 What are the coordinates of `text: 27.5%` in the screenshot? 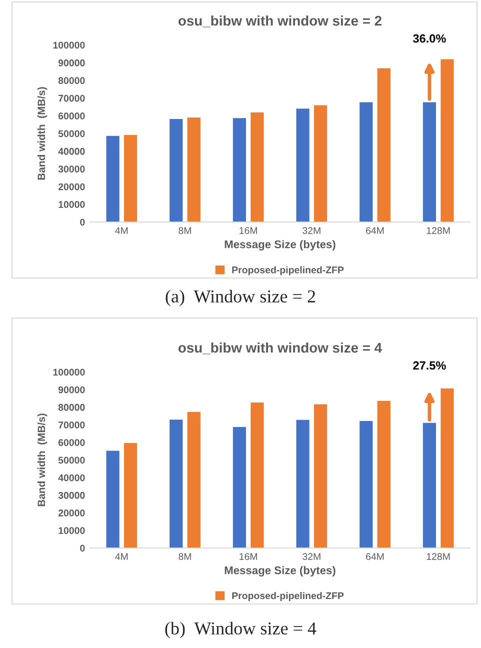 It's located at (429, 365).